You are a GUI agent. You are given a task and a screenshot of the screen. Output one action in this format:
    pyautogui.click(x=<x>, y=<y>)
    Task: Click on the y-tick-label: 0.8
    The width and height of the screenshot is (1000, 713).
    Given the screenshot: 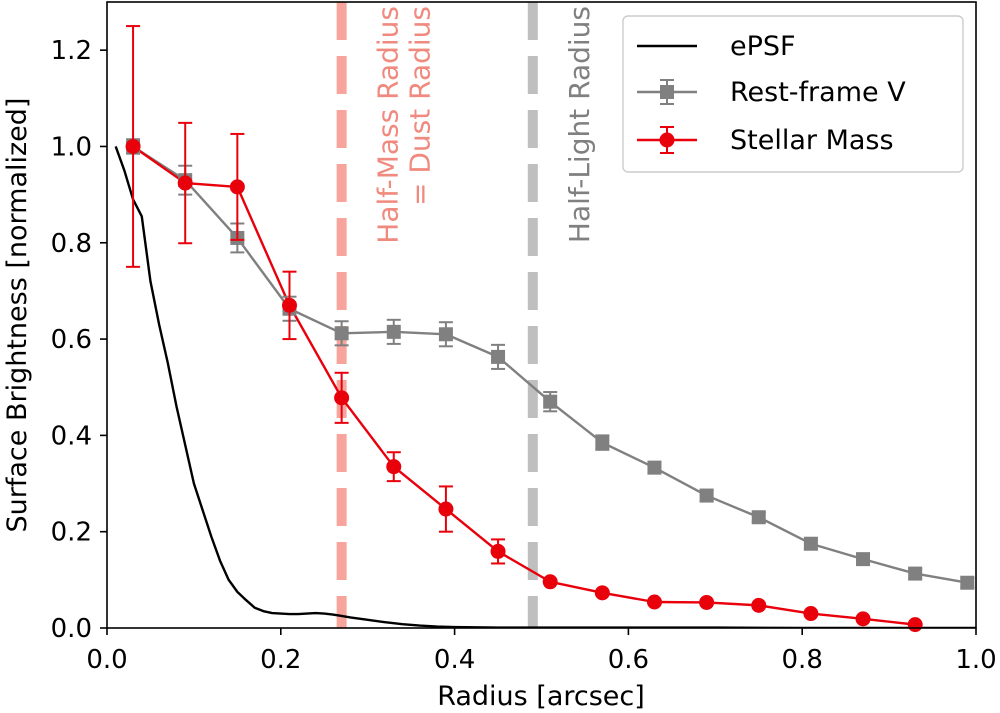 What is the action you would take?
    pyautogui.click(x=71, y=244)
    